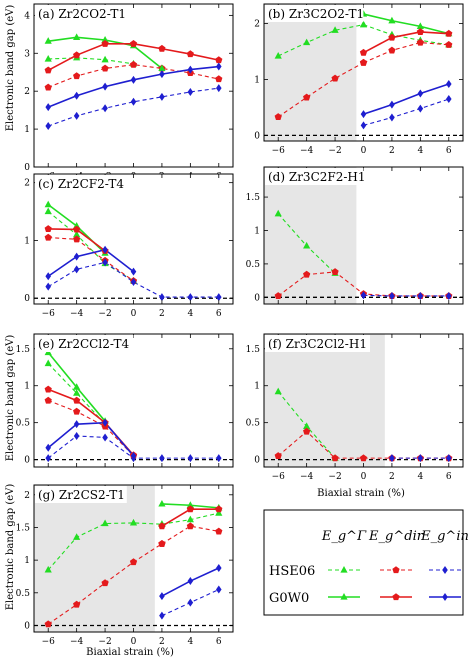 The height and width of the screenshot is (661, 469). I want to click on x-tick-label: 0, so click(134, 314).